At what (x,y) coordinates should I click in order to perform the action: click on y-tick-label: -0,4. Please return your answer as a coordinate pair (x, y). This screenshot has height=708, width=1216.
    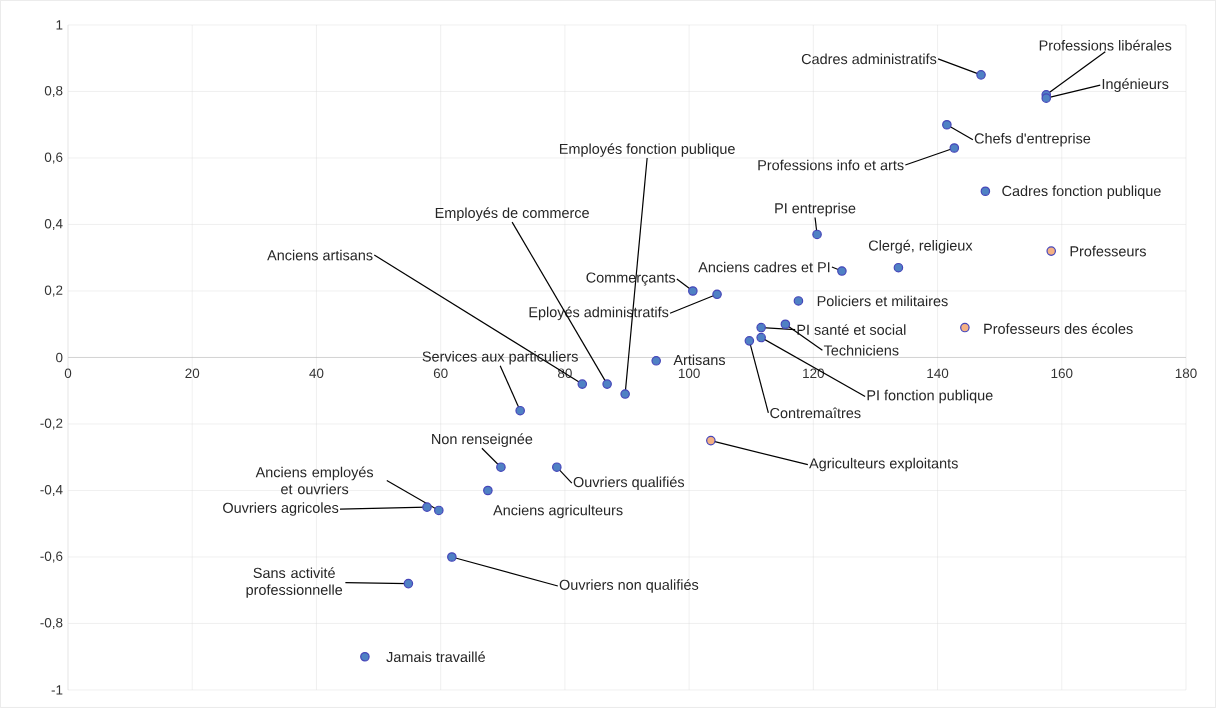
    Looking at the image, I should click on (51, 490).